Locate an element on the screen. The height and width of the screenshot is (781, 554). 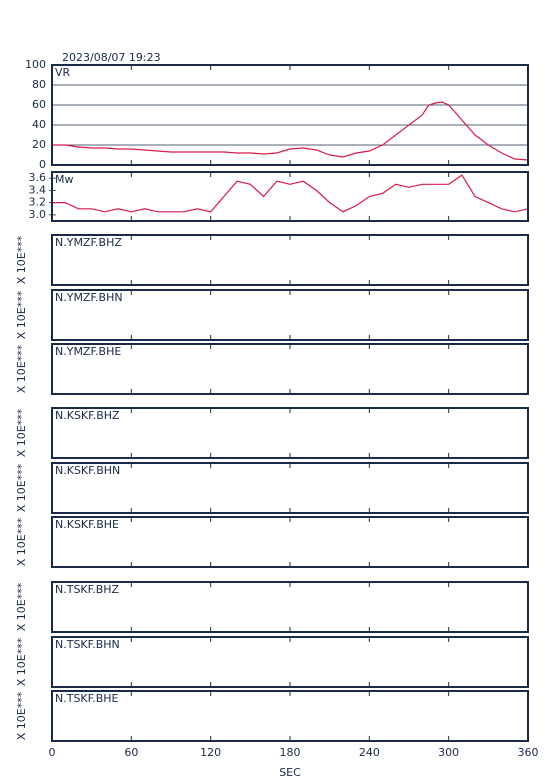
y-tick-label: 3.6 is located at coordinates (38, 177).